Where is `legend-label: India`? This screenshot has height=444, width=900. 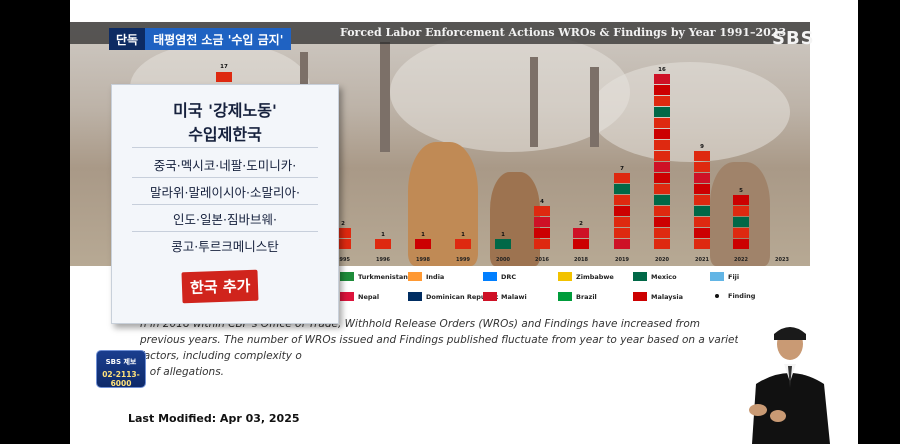
legend-label: India is located at coordinates (435, 276).